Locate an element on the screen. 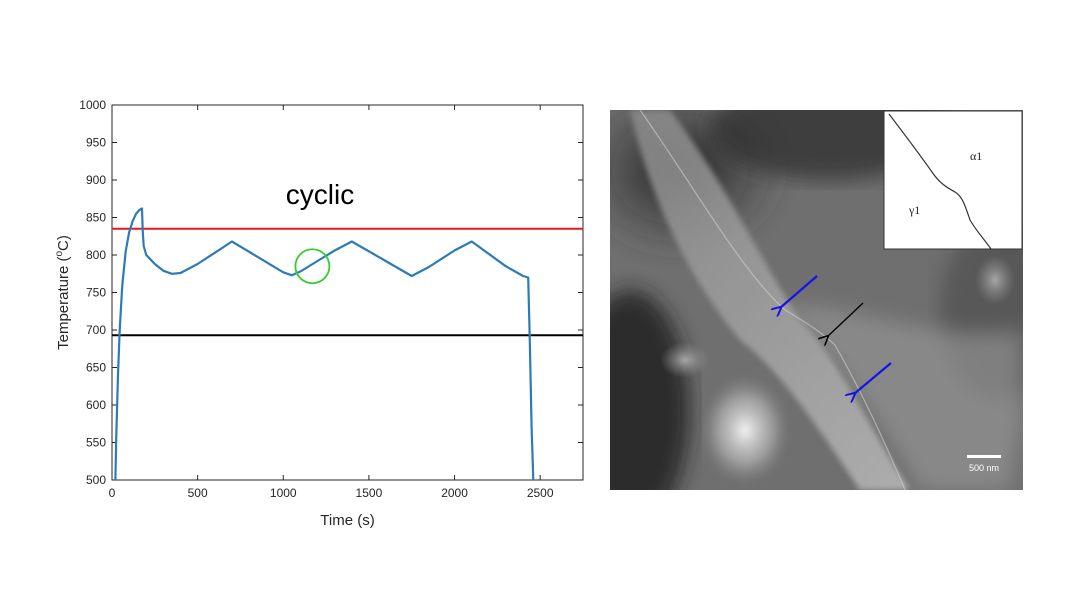 The height and width of the screenshot is (605, 1090). blue-arrow-upper is located at coordinates (799, 291).